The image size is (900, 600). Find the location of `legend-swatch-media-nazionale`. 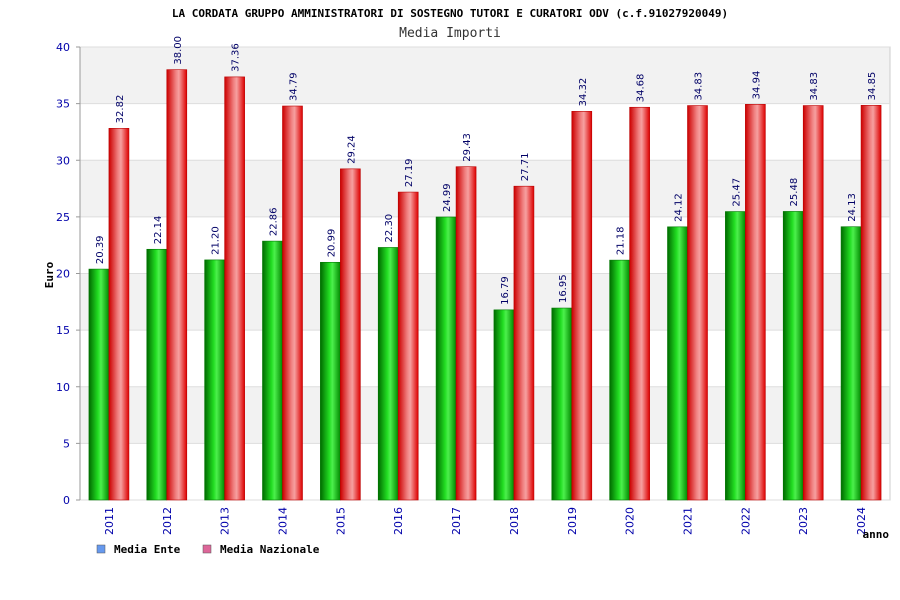

legend-swatch-media-nazionale is located at coordinates (207, 549).